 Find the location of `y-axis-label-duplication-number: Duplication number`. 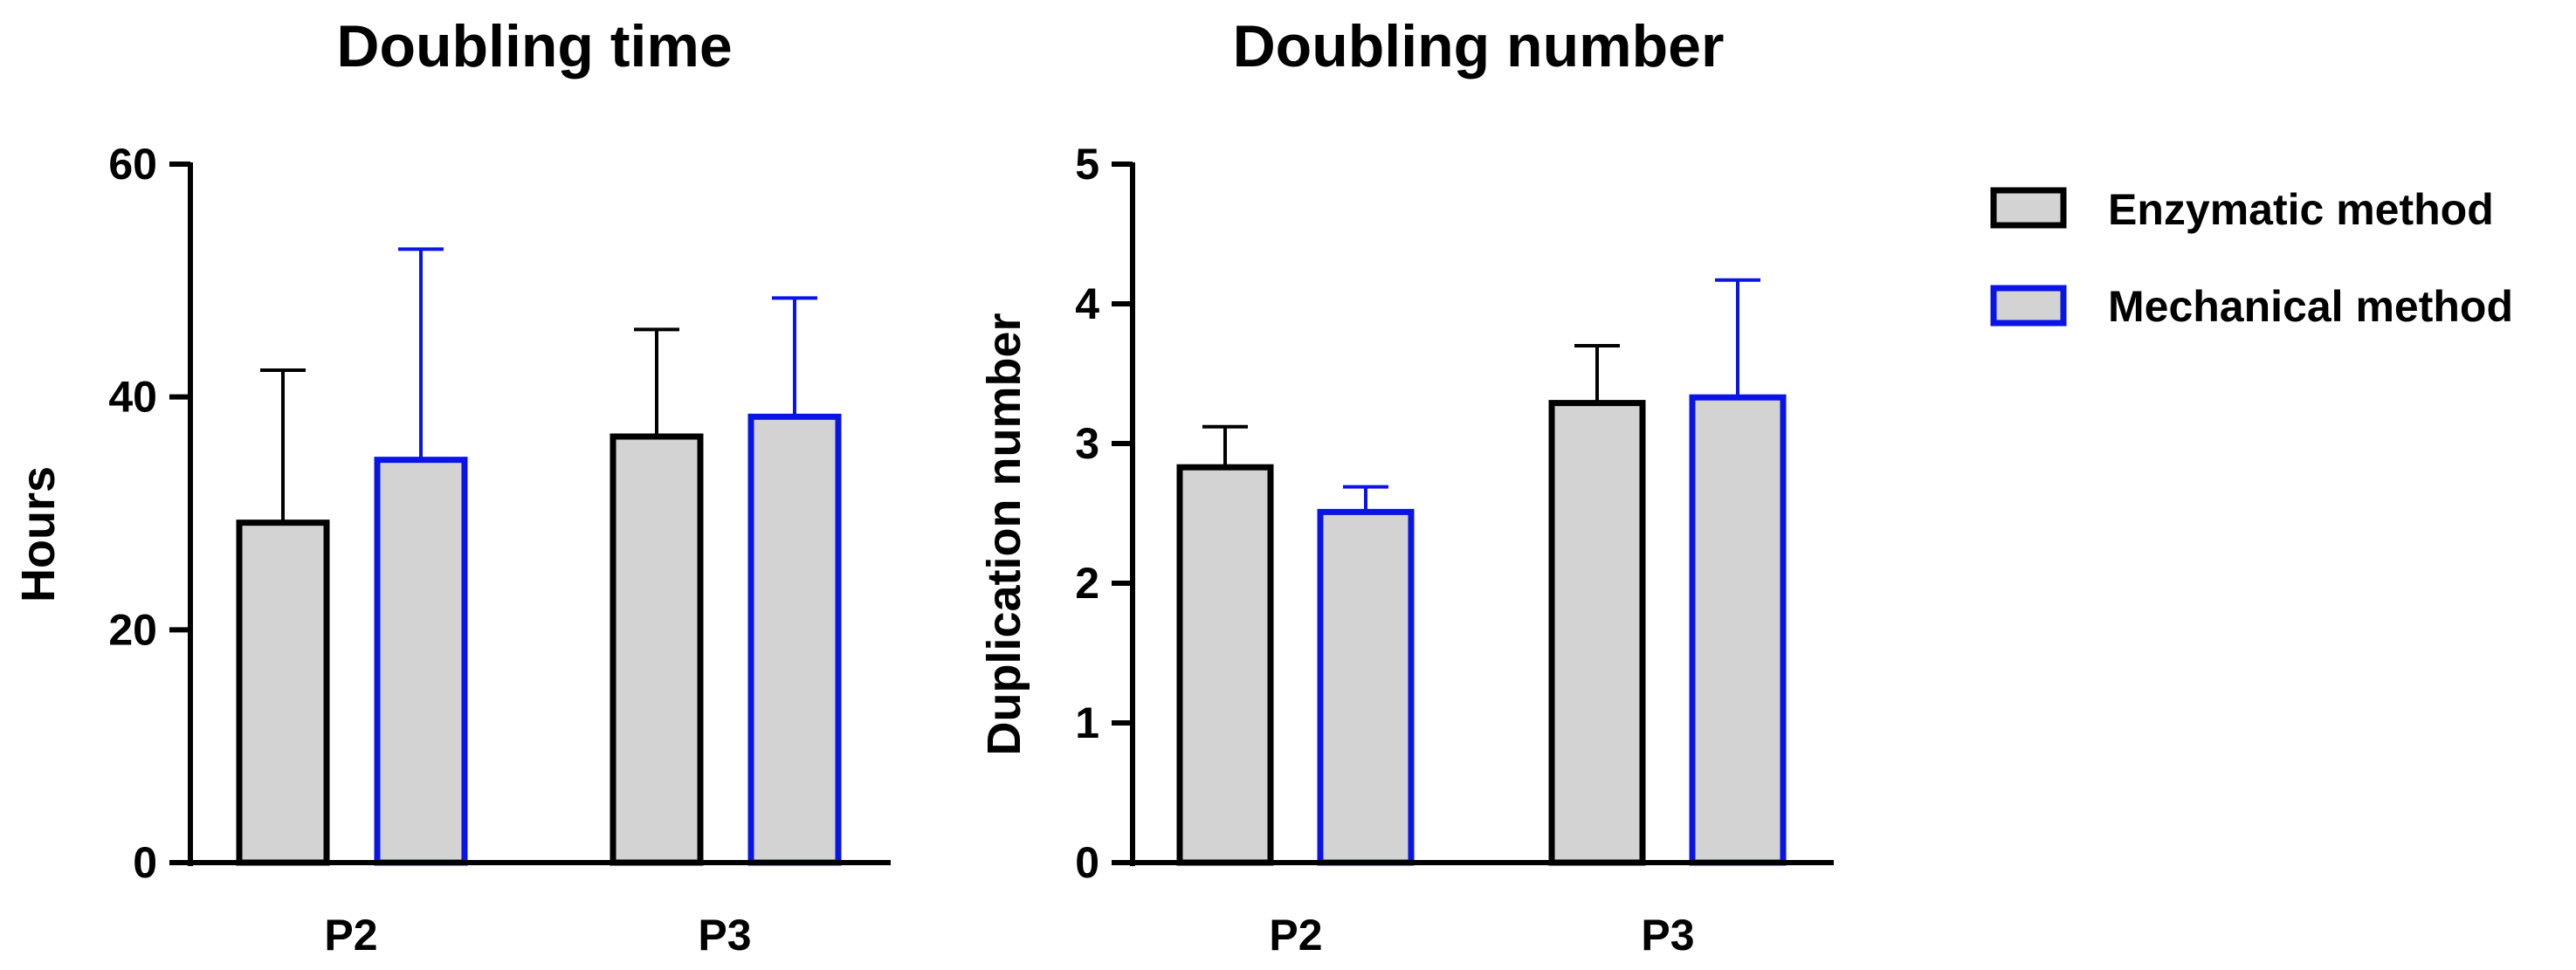

y-axis-label-duplication-number: Duplication number is located at coordinates (1004, 534).